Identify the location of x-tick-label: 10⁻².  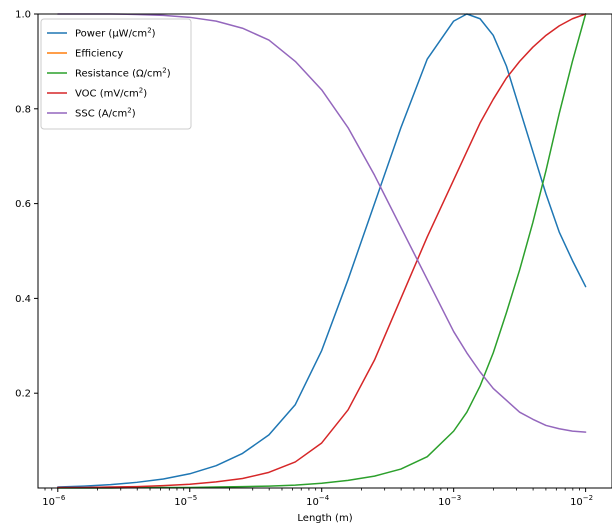
(581, 501).